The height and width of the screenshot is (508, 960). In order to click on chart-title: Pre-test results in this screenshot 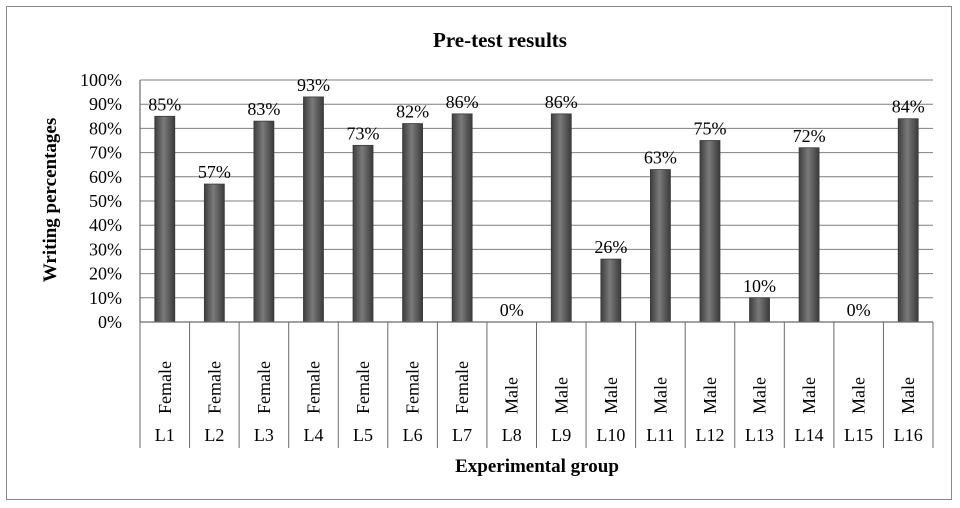, I will do `click(500, 40)`.